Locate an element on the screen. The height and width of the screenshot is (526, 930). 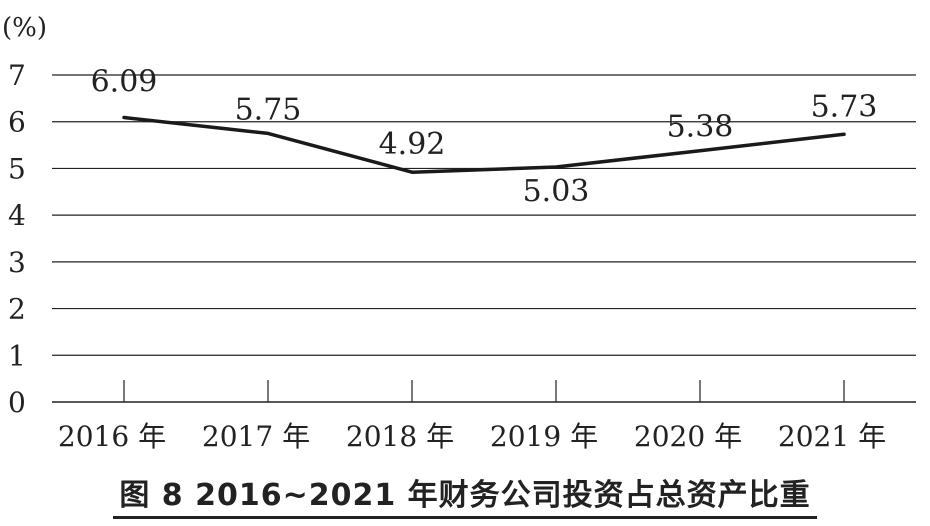
y-tick-labels: 0 1 2 3 4 5 6 7 is located at coordinates (17, 239).